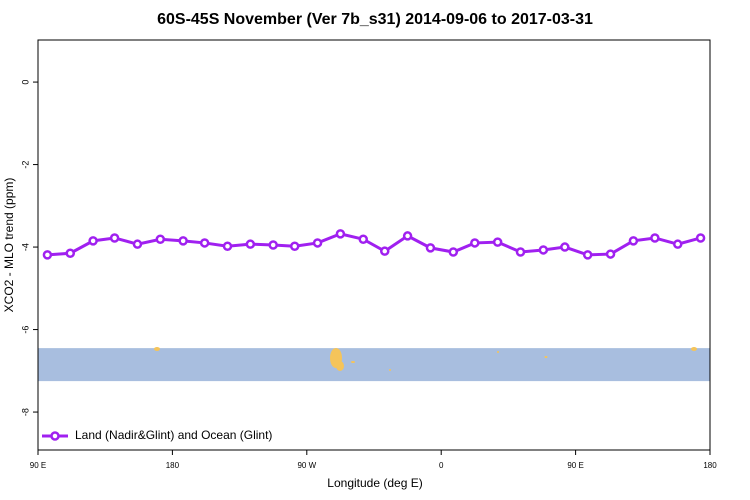 This screenshot has height=500, width=750. Describe the element at coordinates (441, 465) in the screenshot. I see `x-tick-label: 0` at that location.